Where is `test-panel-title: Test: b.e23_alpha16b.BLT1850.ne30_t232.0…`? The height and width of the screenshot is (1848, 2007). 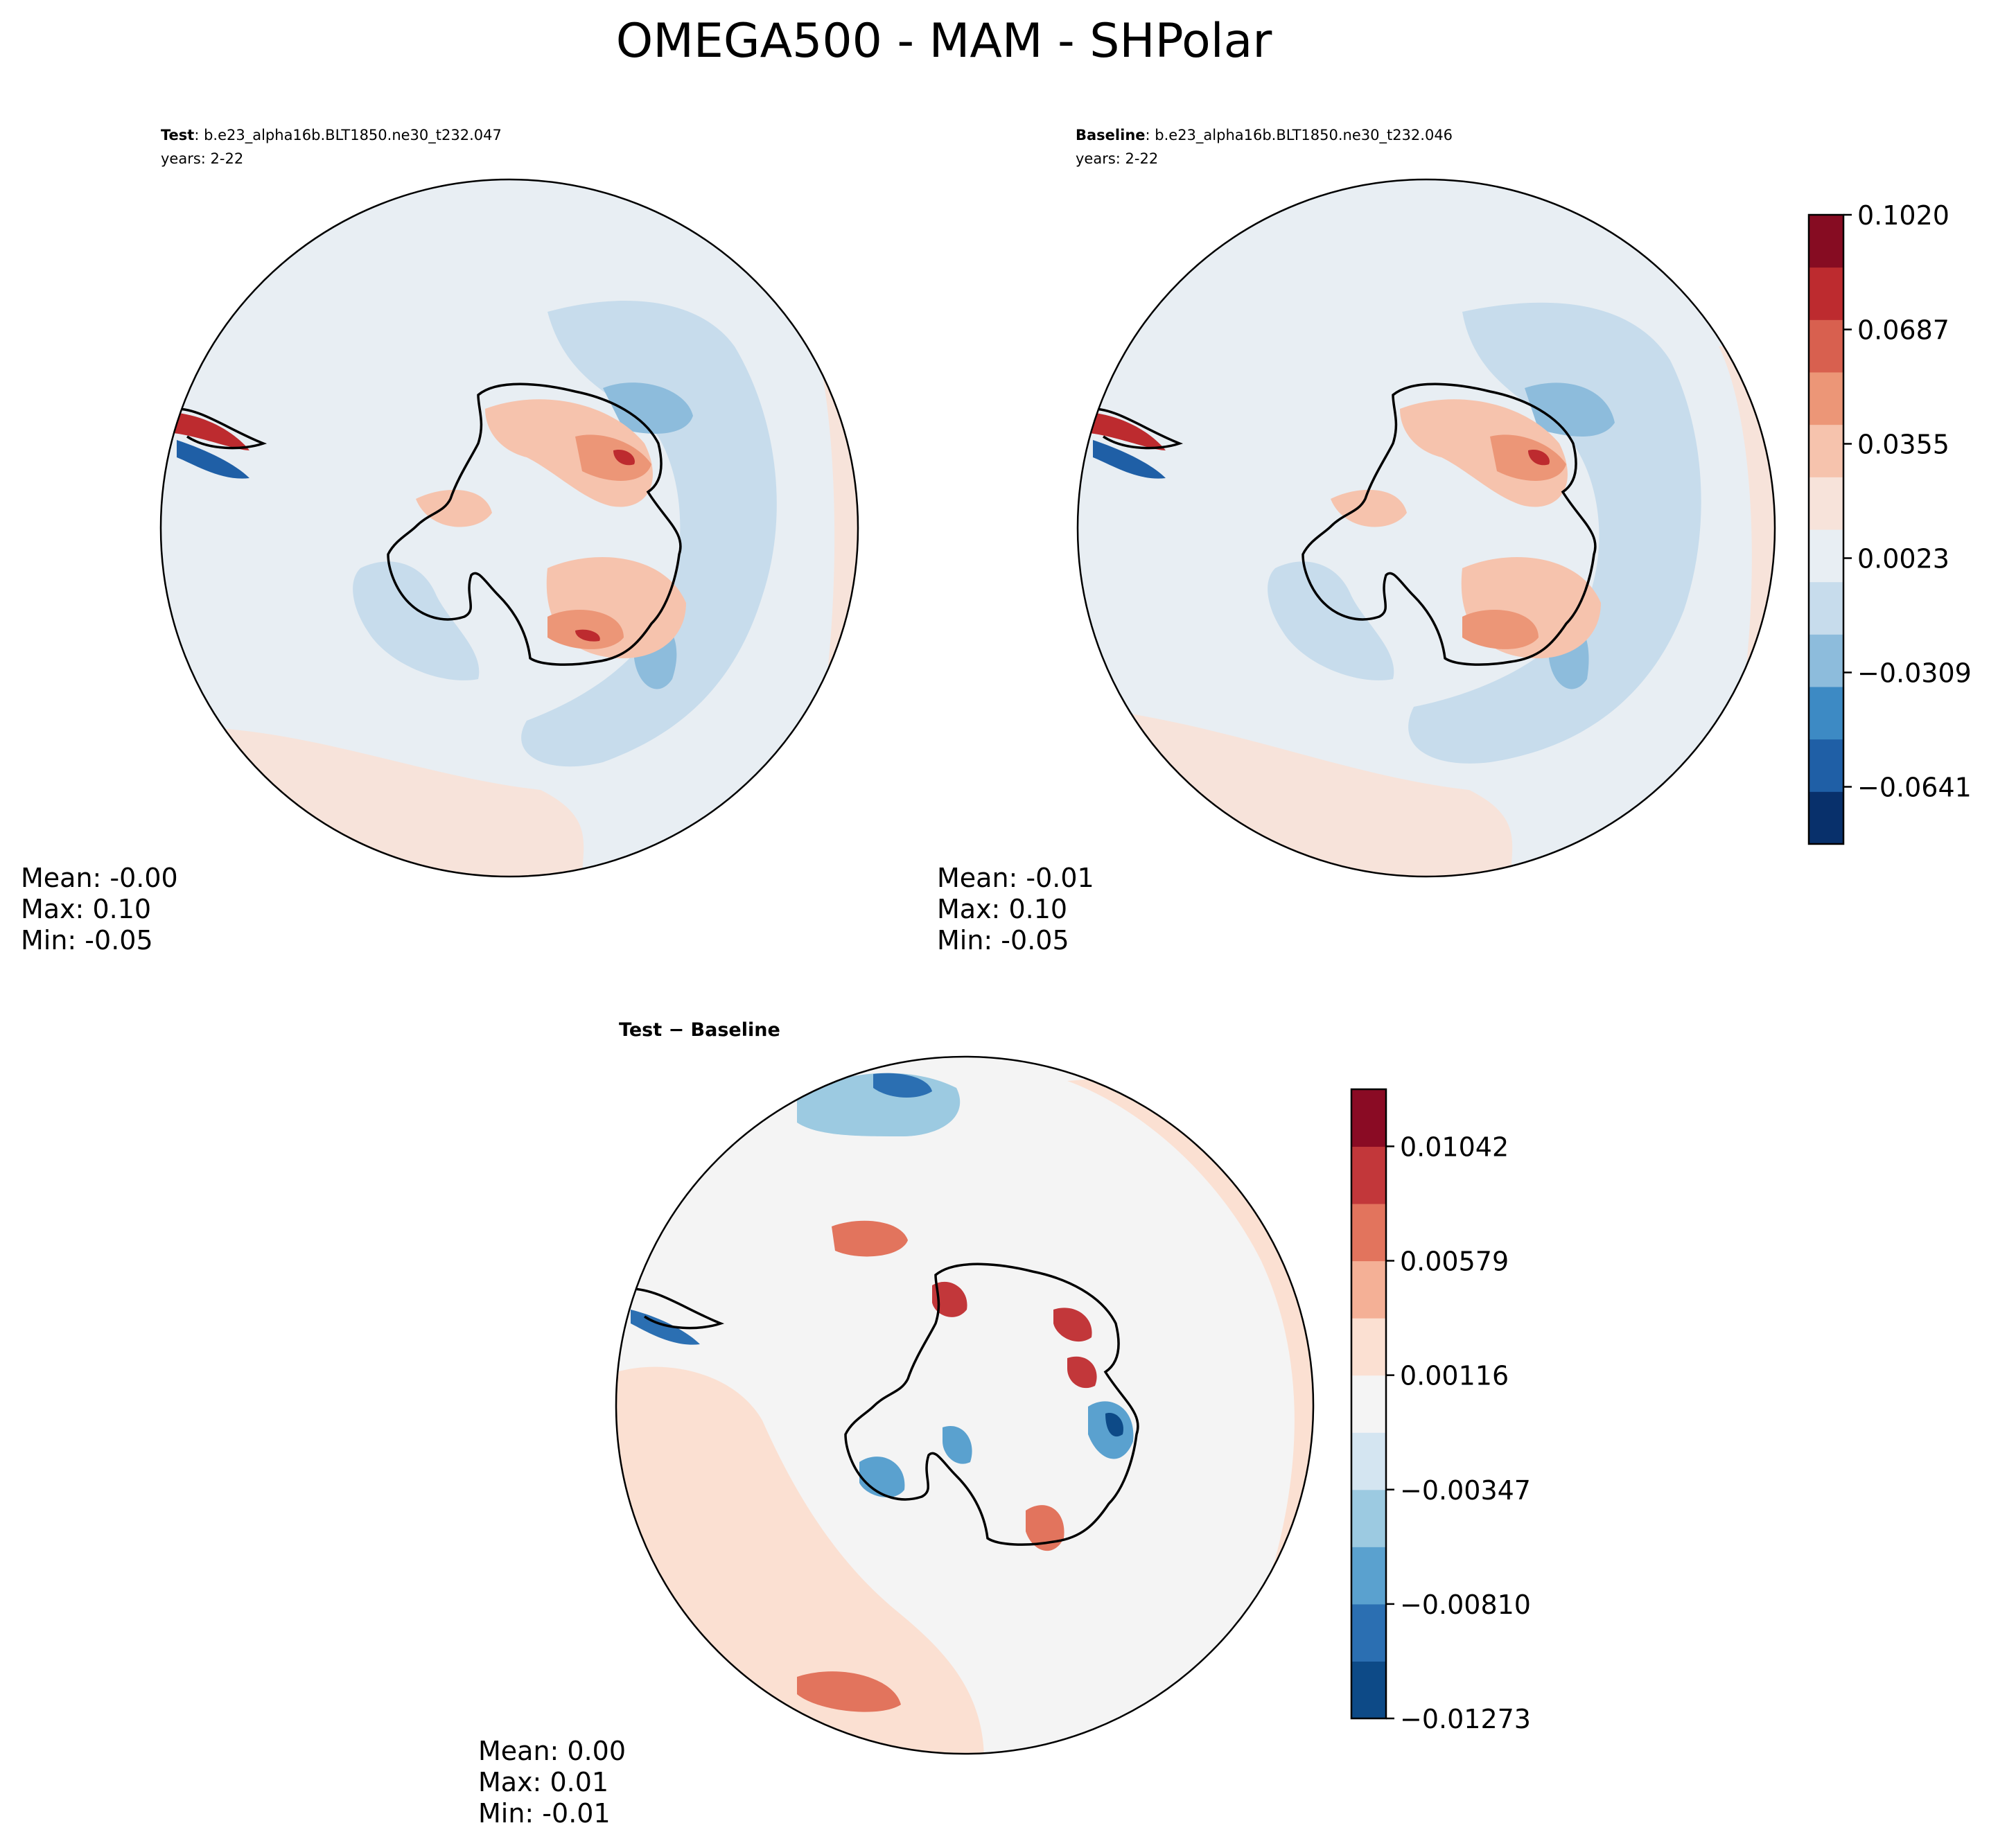 test-panel-title: Test: b.e23_alpha16b.BLT1850.ne30_t232.0… is located at coordinates (331, 135).